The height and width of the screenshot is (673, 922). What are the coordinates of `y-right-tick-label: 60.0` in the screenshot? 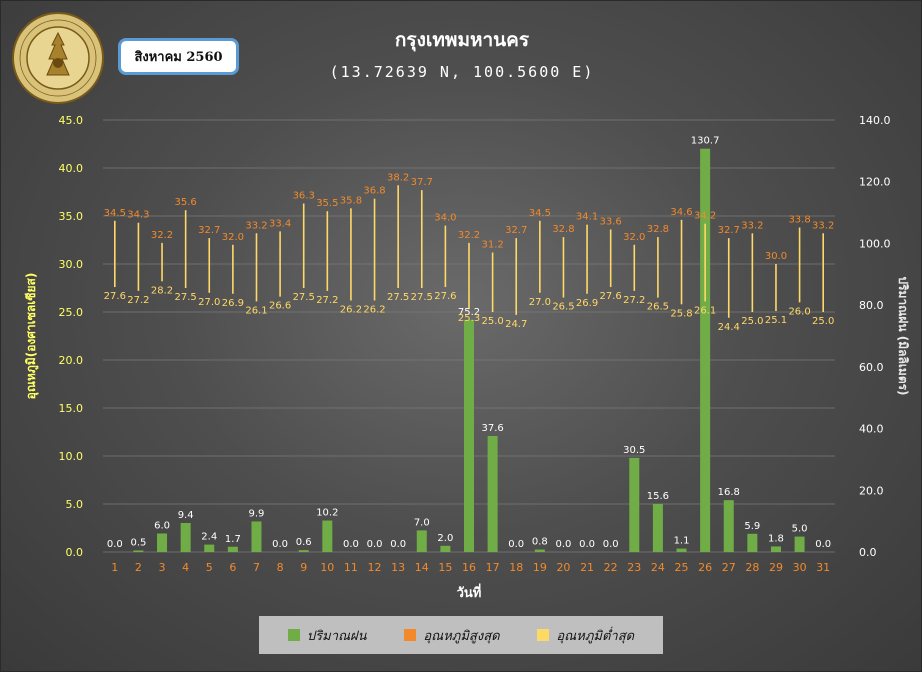 It's located at (871, 367).